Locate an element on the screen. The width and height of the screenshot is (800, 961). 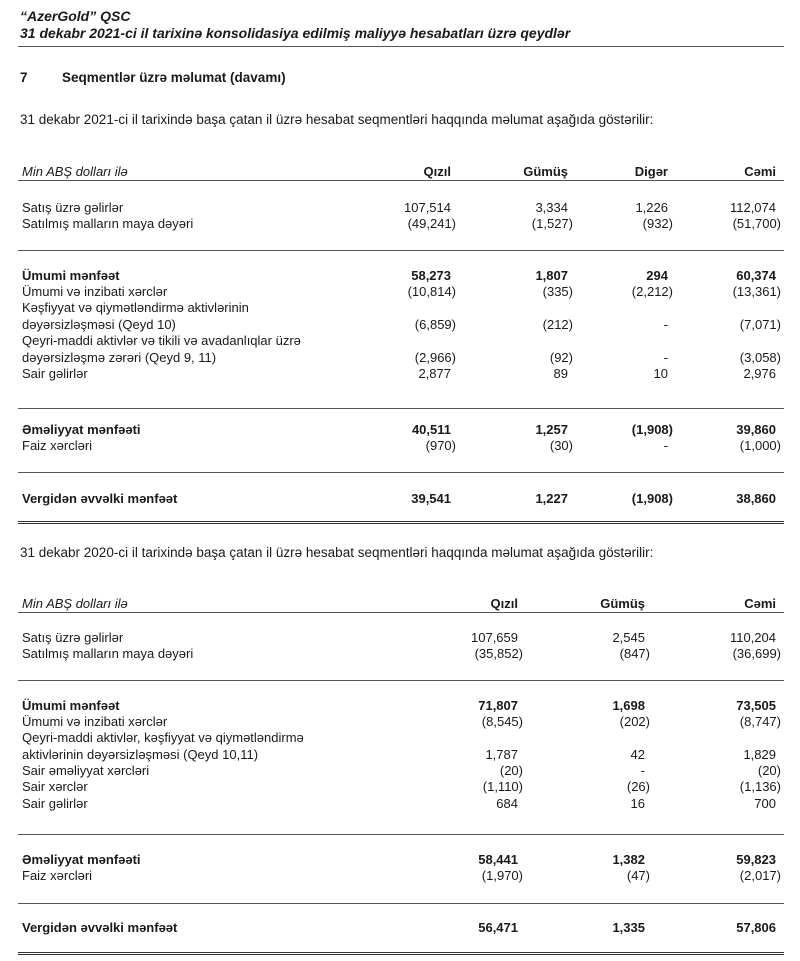
cell-value: (20) is located at coordinates (511, 770).